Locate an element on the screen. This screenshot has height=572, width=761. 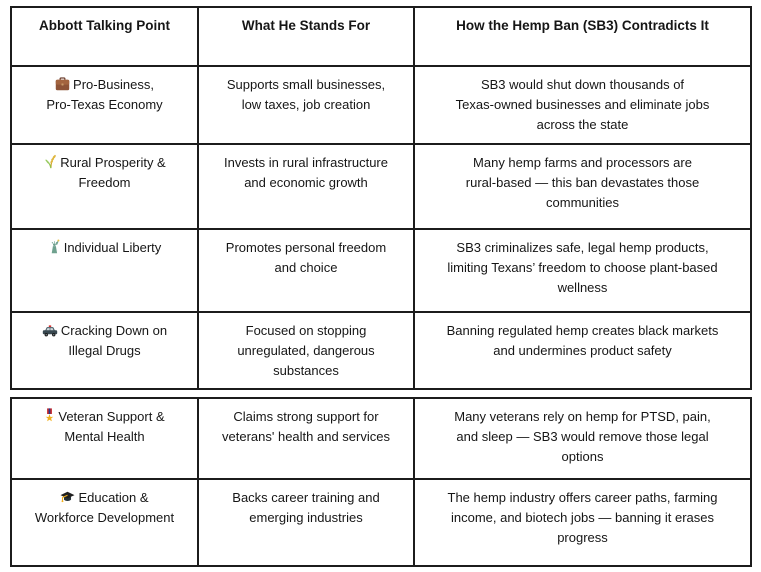
talking-point-label: Pro-Business, Pro-Texas Economy is located at coordinates (104, 94).